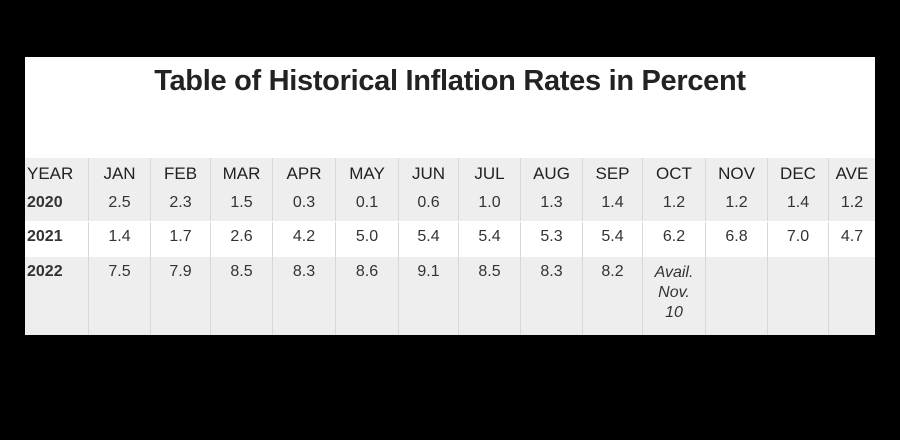 This screenshot has width=900, height=440. Describe the element at coordinates (50, 173) in the screenshot. I see `cell: YEAR` at that location.